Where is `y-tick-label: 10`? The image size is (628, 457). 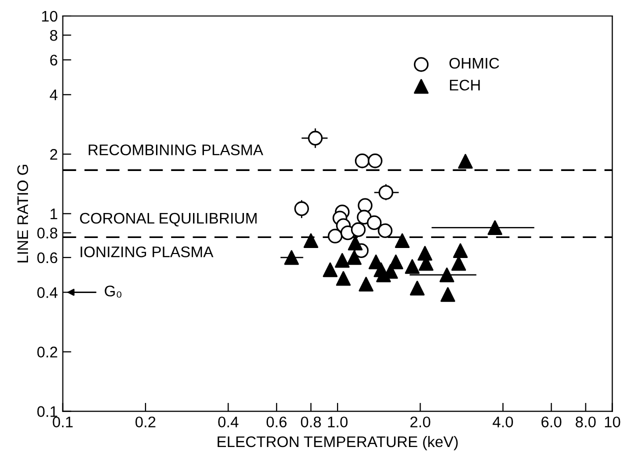 y-tick-label: 10 is located at coordinates (50, 16).